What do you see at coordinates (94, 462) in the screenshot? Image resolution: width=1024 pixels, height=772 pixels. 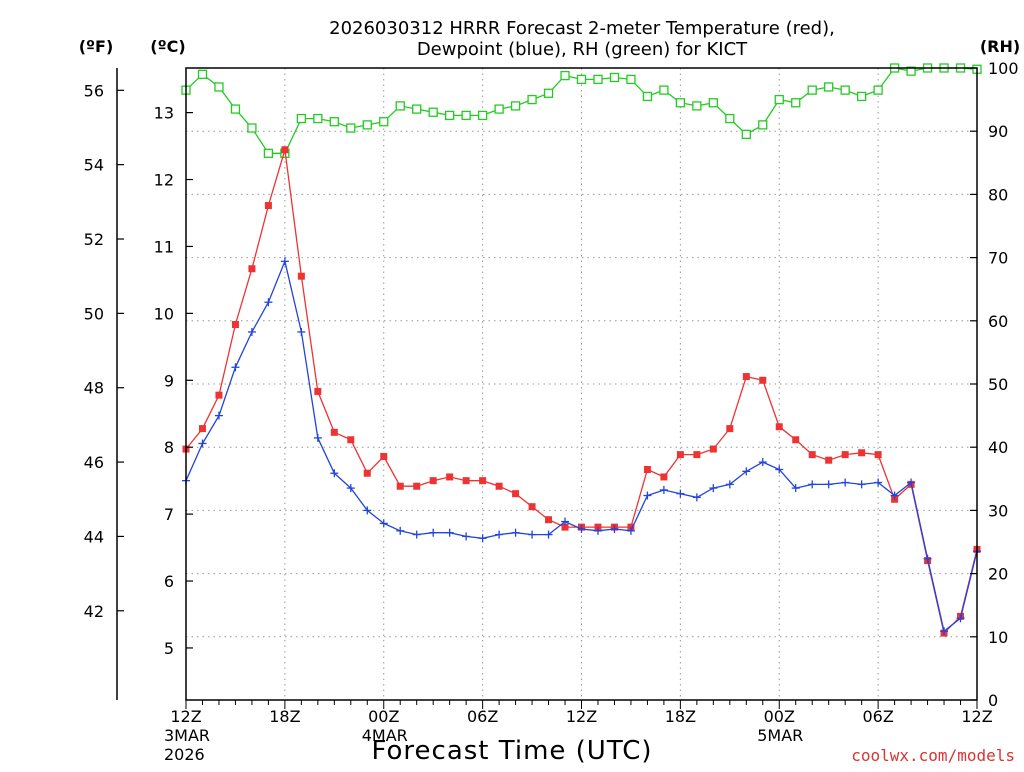 I see `fahrenheit-tick-label: 46` at bounding box center [94, 462].